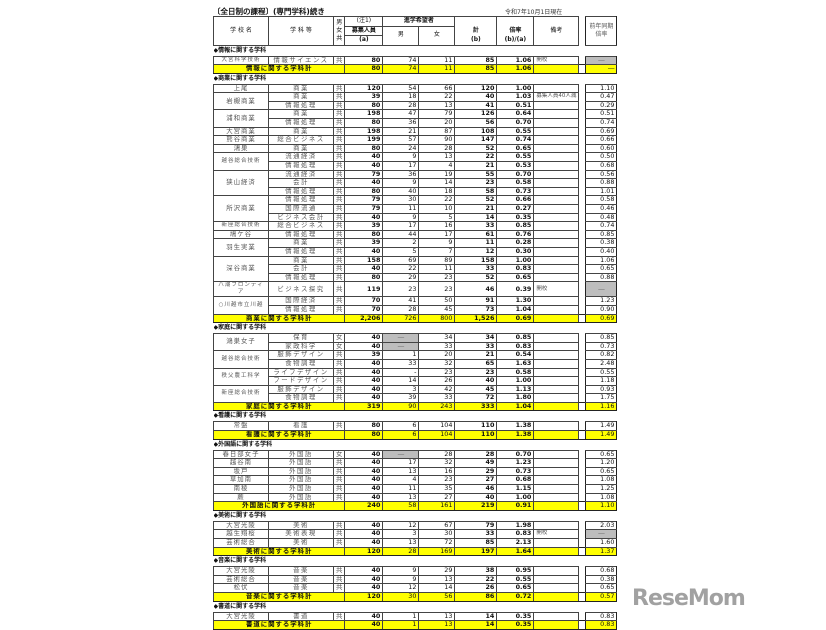  I want to click on table-row: 南稜 外国語共 40 11 35 46 1.15 1.25, so click(415, 489).